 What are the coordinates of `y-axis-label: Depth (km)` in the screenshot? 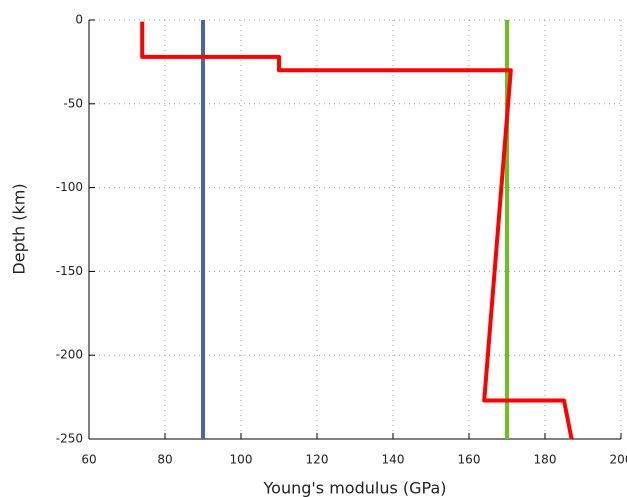 It's located at (19, 228).